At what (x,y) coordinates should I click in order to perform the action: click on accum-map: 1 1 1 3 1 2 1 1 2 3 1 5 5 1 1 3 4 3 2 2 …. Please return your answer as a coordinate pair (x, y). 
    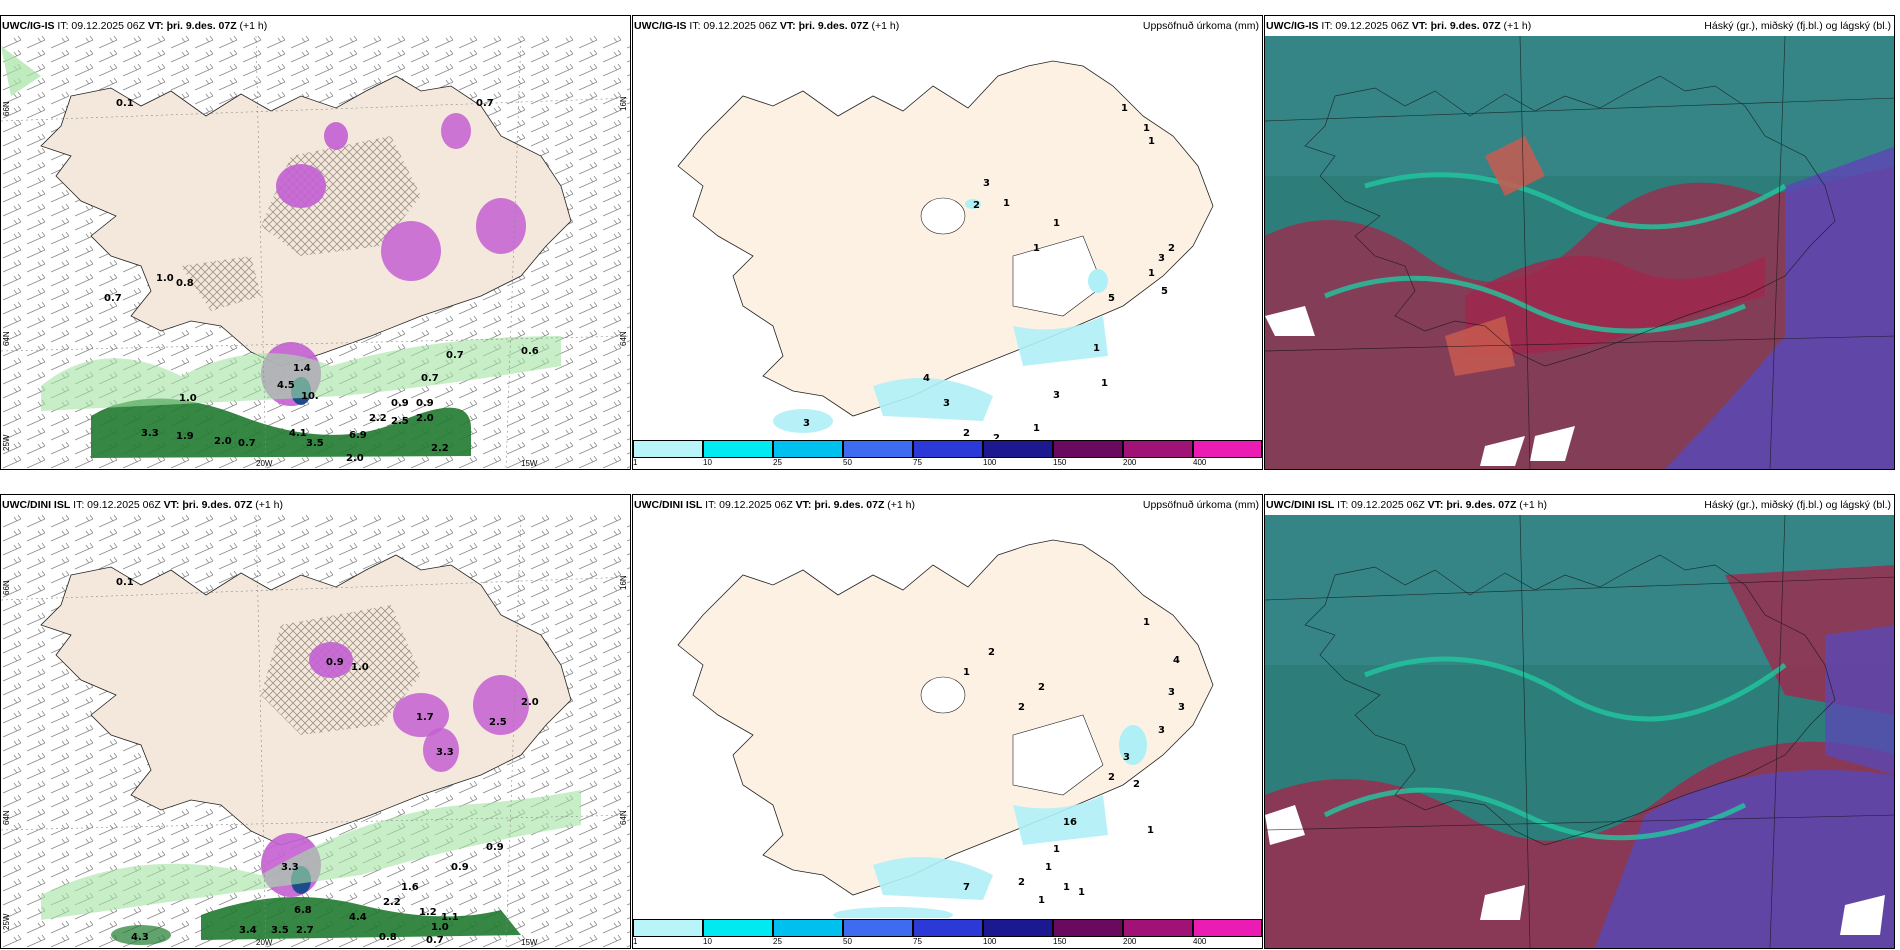
    Looking at the image, I should click on (948, 238).